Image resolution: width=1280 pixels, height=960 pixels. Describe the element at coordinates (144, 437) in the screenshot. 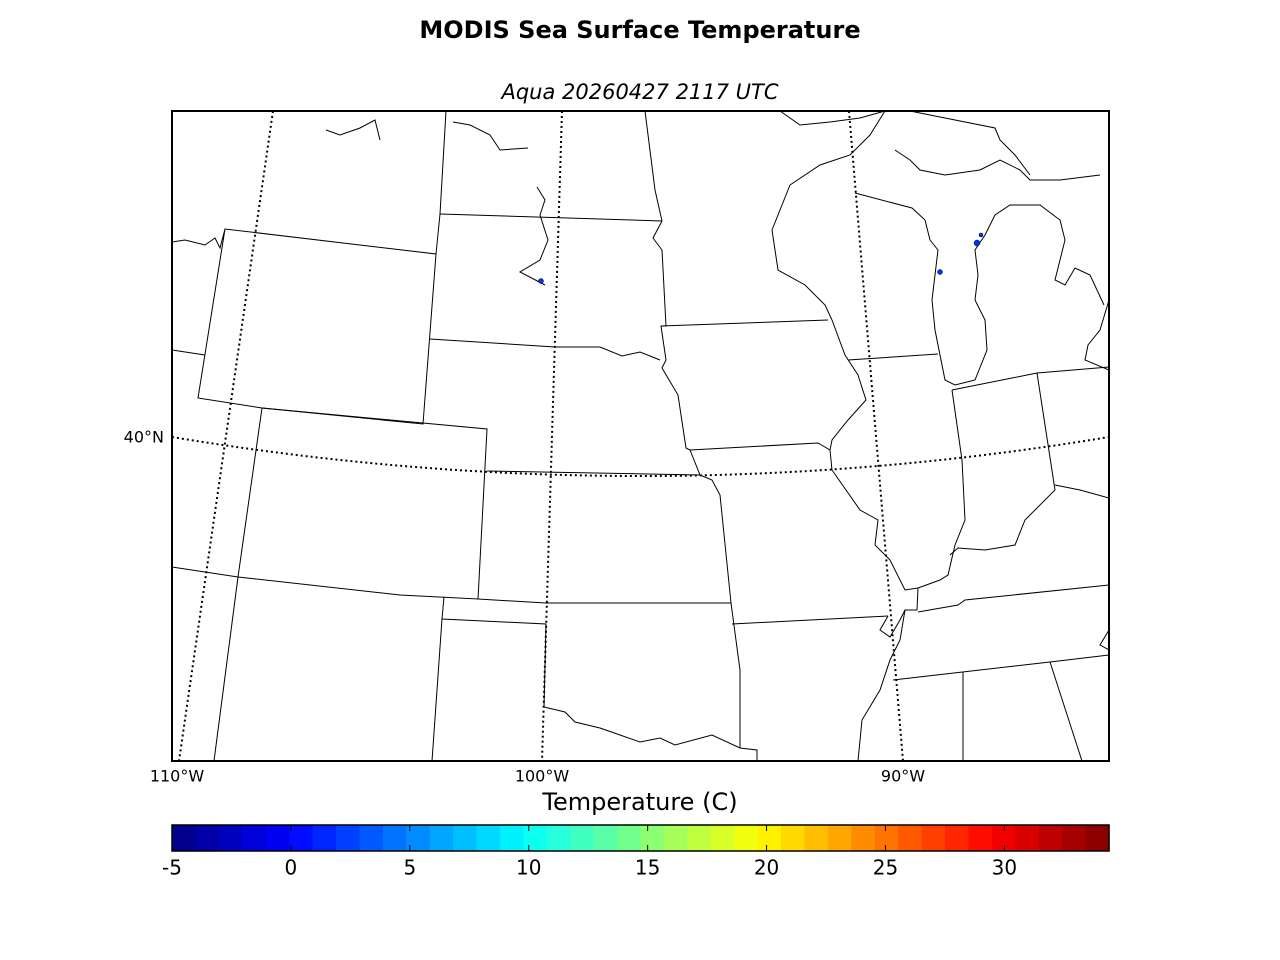

I see `lat-label: 40°N` at that location.